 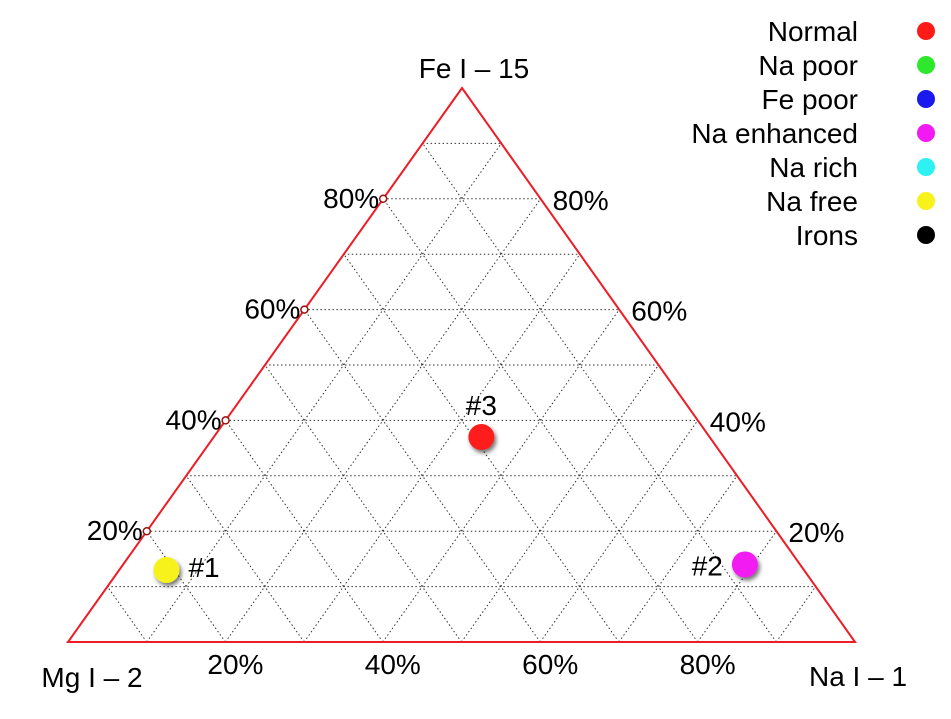 I want to click on tick-label-right: 80%, so click(x=581, y=200).